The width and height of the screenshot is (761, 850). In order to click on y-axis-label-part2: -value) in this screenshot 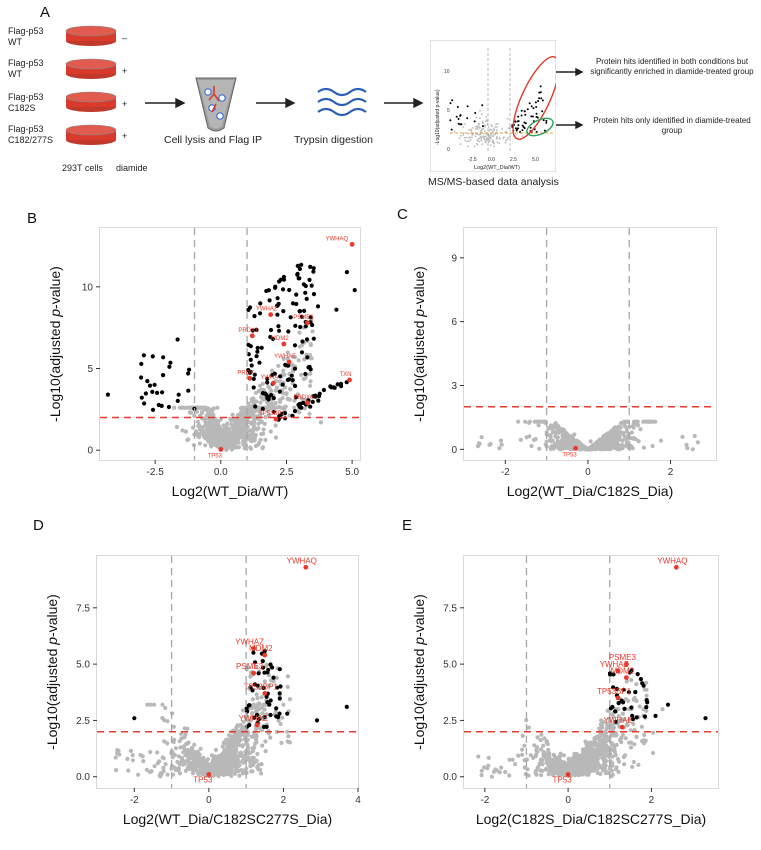, I will do `click(419, 615)`.